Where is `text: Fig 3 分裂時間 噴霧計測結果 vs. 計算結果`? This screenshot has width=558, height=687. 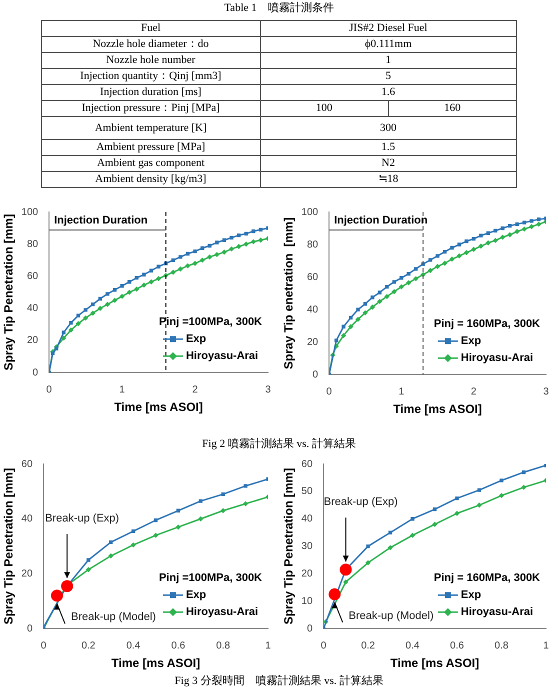
text: Fig 3 分裂時間 噴霧計測結果 vs. 計算結果 is located at coordinates (279, 680).